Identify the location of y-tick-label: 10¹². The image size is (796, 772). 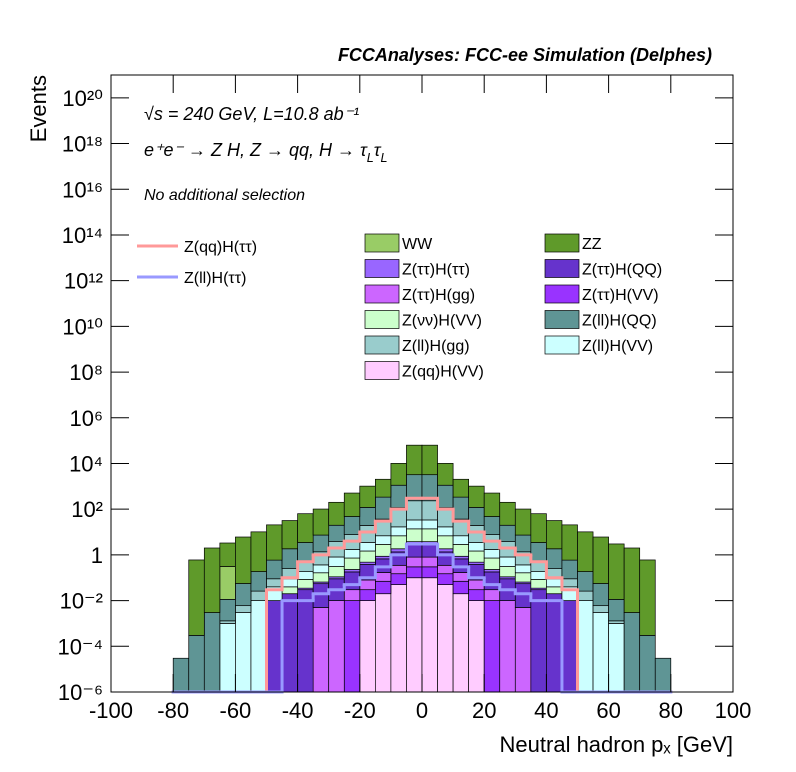
(83, 281).